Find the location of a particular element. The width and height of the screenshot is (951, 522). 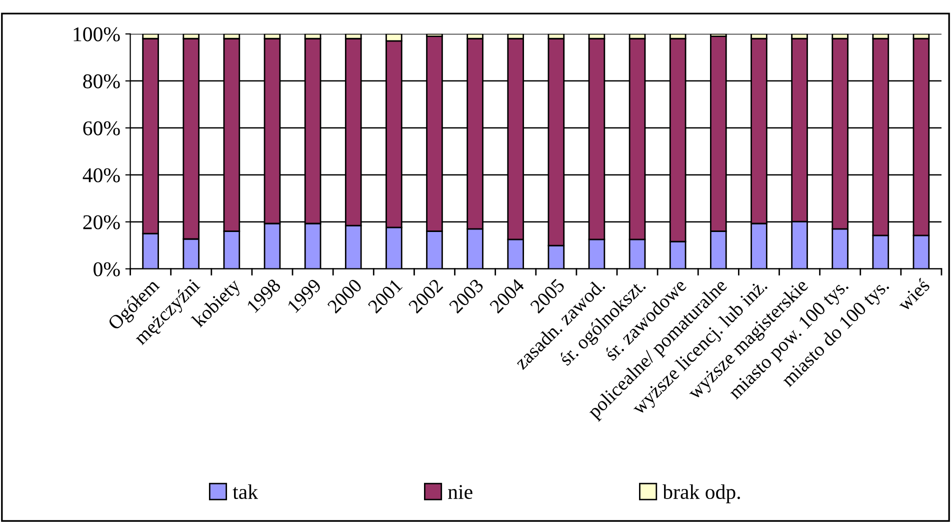

y-tick-label: 80% is located at coordinates (101, 81).